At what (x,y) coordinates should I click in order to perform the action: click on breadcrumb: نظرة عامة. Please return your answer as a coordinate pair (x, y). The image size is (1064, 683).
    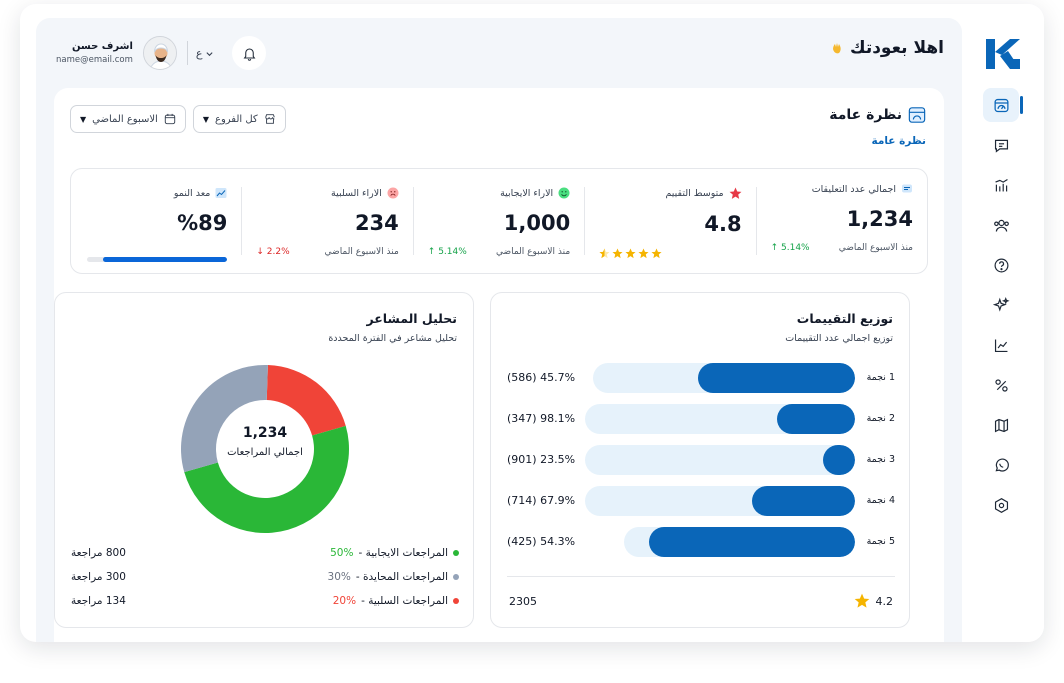
    Looking at the image, I should click on (898, 141).